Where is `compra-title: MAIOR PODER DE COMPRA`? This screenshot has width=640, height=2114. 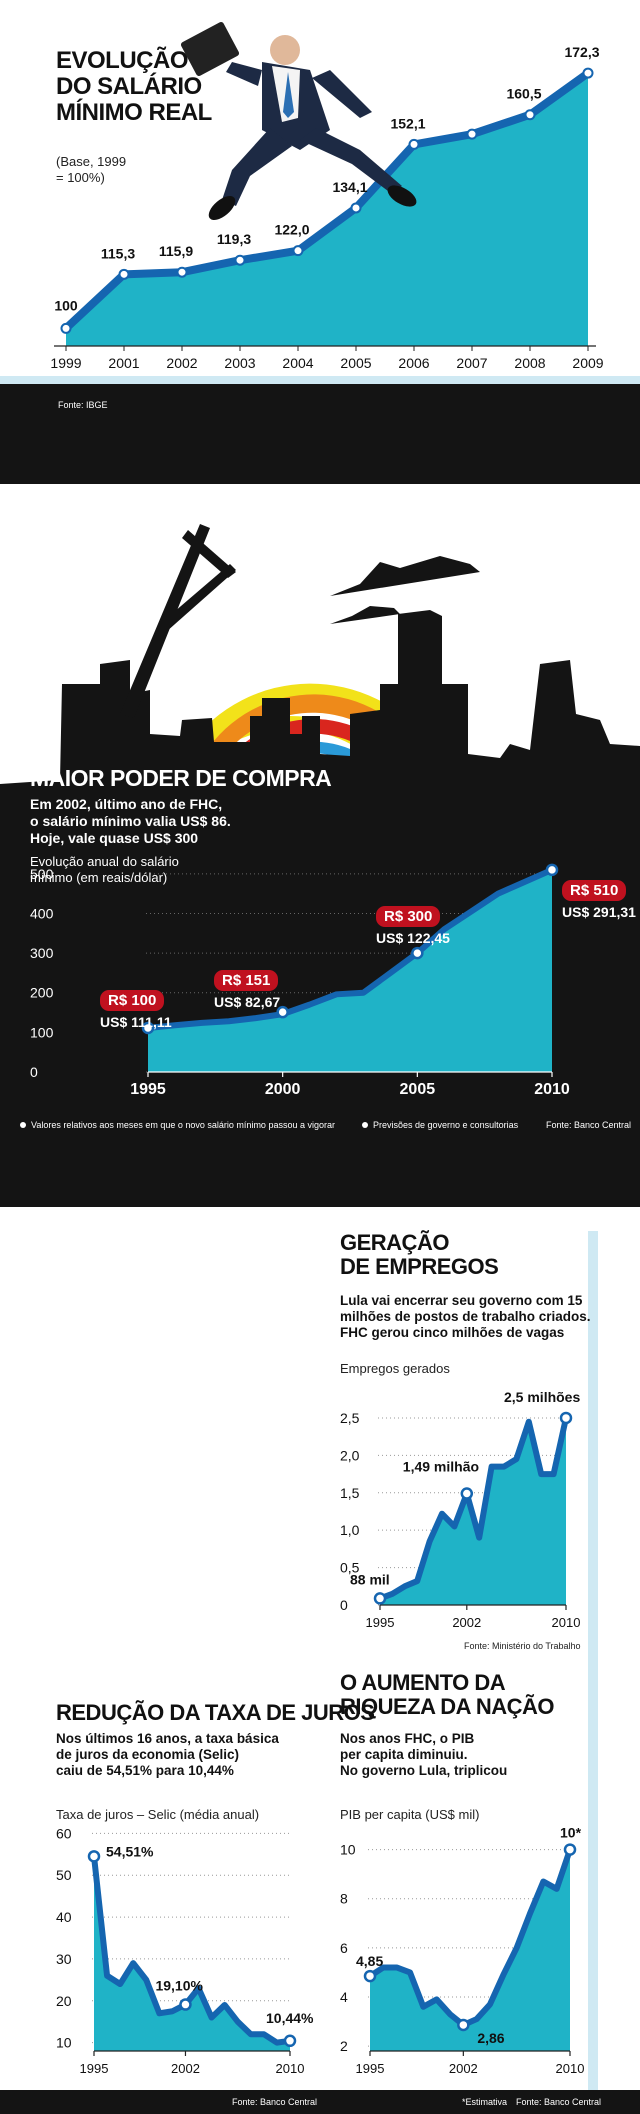
compra-title: MAIOR PODER DE COMPRA is located at coordinates (181, 778).